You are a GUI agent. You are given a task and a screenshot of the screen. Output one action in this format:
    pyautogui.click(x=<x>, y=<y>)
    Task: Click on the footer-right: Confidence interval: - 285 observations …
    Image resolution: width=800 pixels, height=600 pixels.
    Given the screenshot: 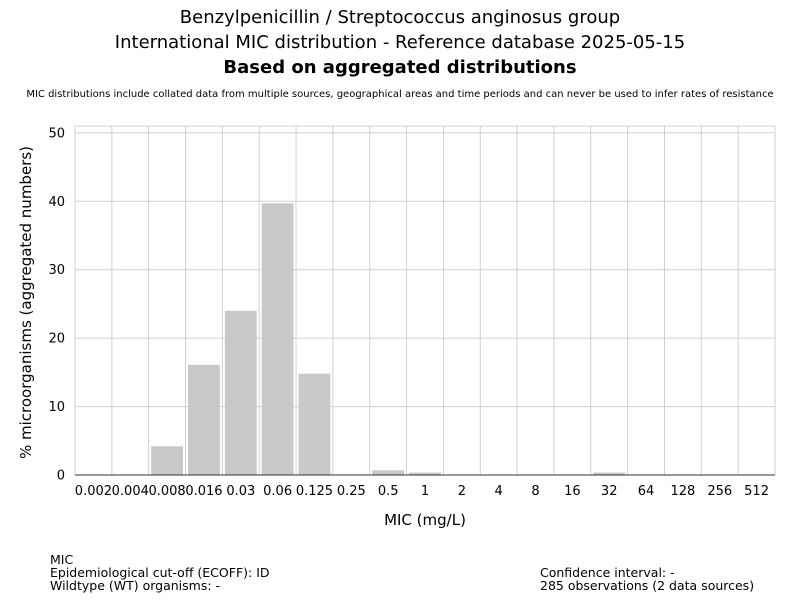 What is the action you would take?
    pyautogui.click(x=647, y=579)
    